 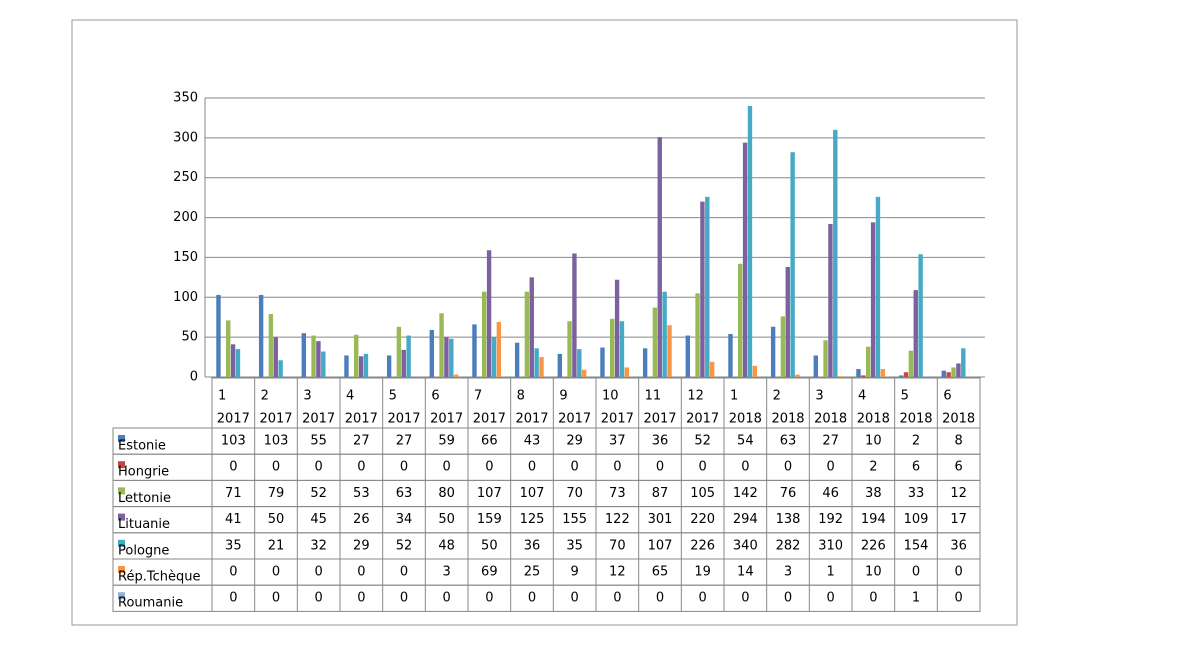 I want to click on legend-label: Lituanie, so click(x=144, y=524).